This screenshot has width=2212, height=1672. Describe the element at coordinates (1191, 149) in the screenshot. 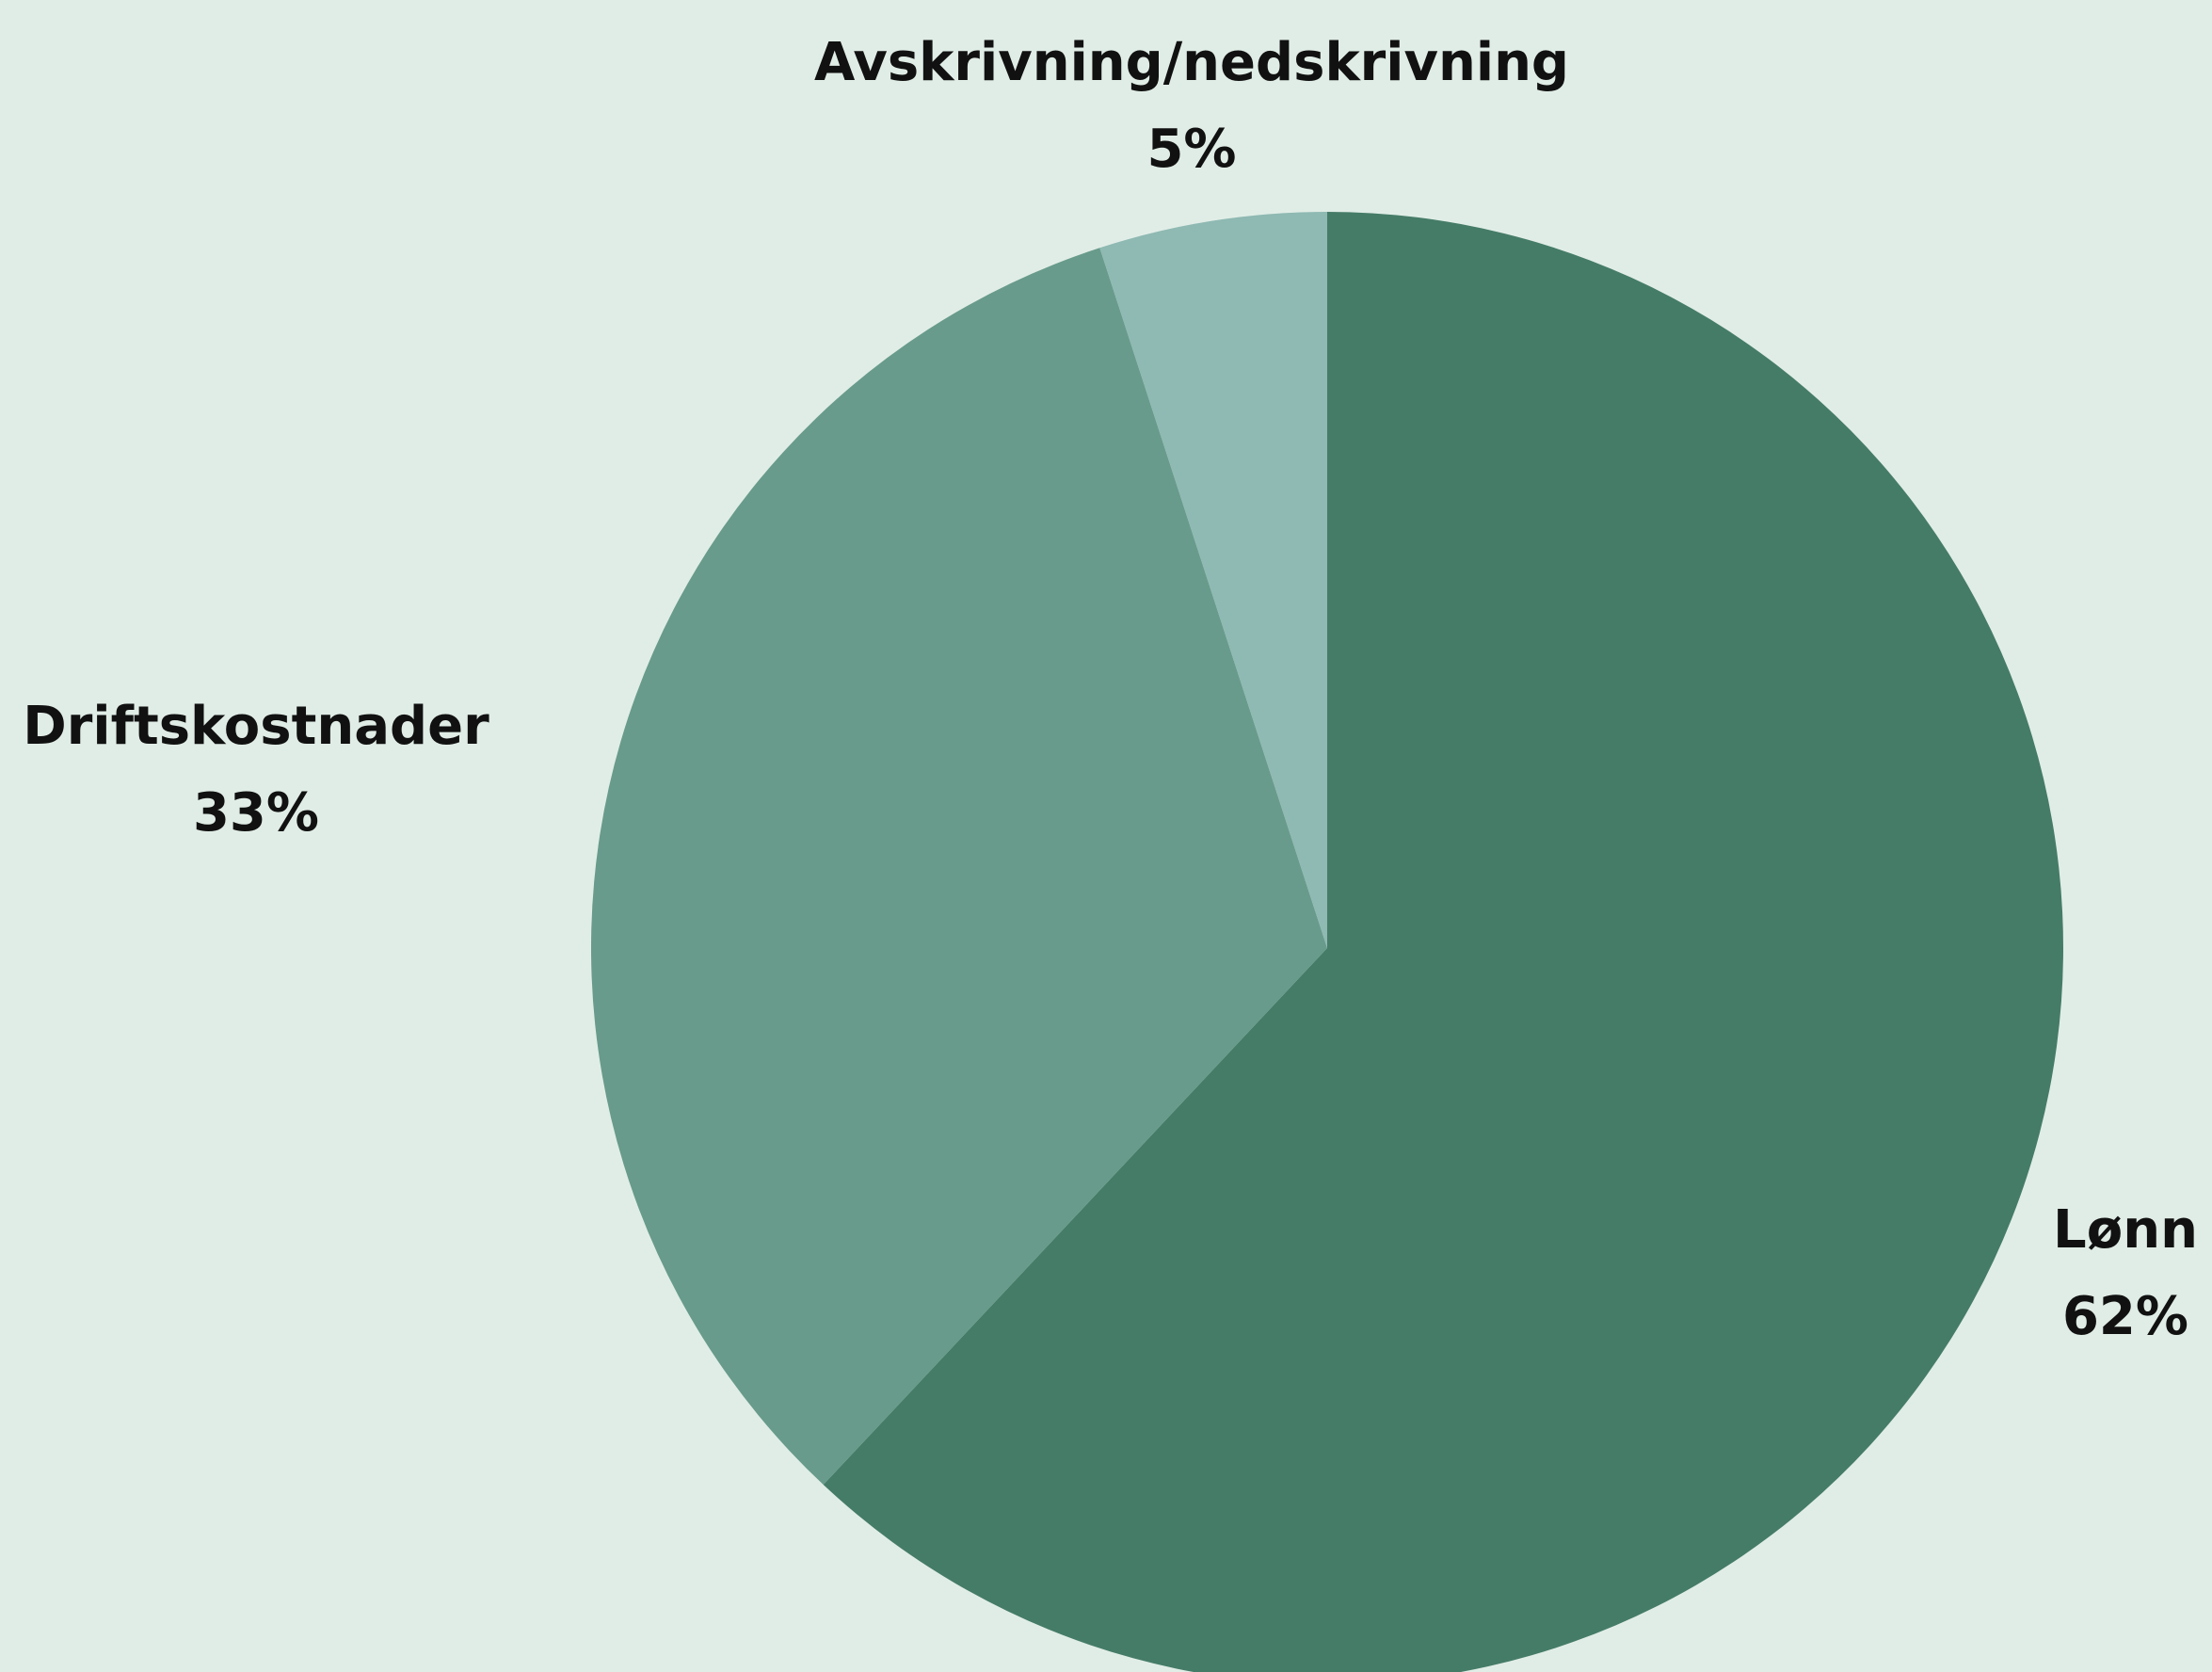

I see `slice-value-label-2: 5%` at that location.